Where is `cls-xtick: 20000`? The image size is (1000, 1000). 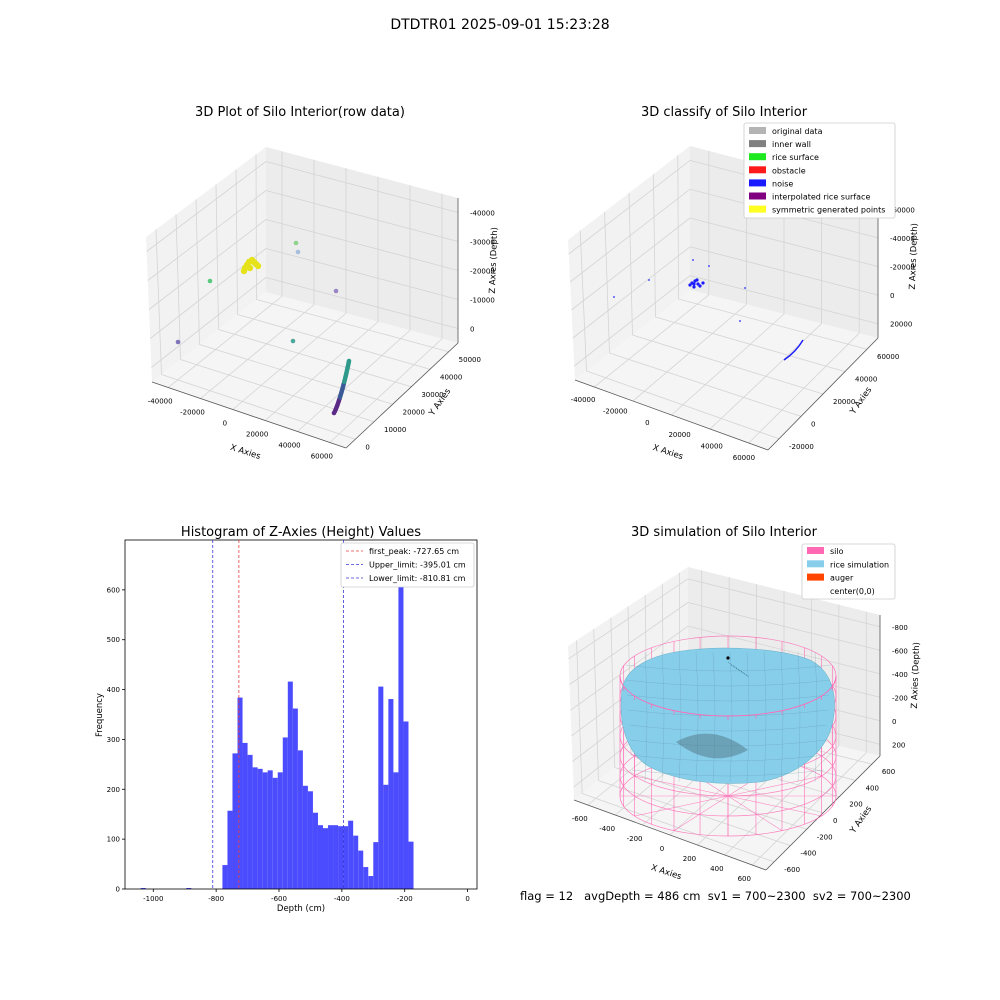 cls-xtick: 20000 is located at coordinates (679, 435).